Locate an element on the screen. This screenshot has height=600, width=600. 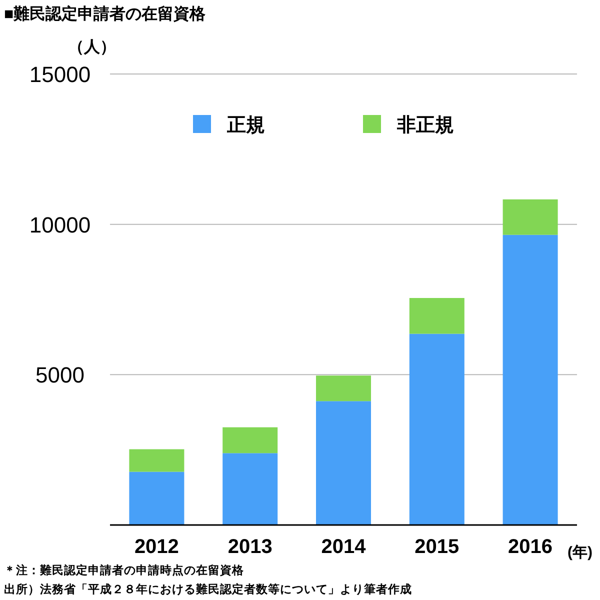
chart-title: ■難民認定申請者の在留資格 is located at coordinates (105, 14).